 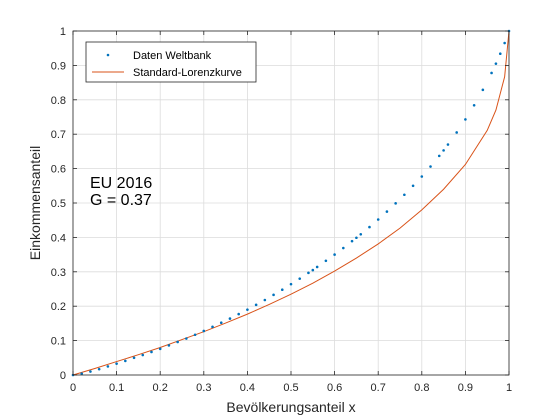 I want to click on x-tick-label: 0, so click(x=73, y=388).